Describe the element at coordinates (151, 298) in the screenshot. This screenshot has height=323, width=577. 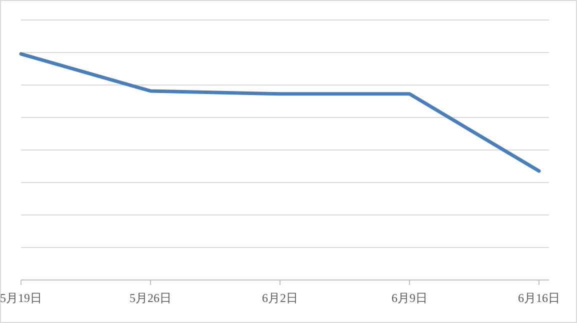
I see `x-tick-label: 5月26日` at that location.